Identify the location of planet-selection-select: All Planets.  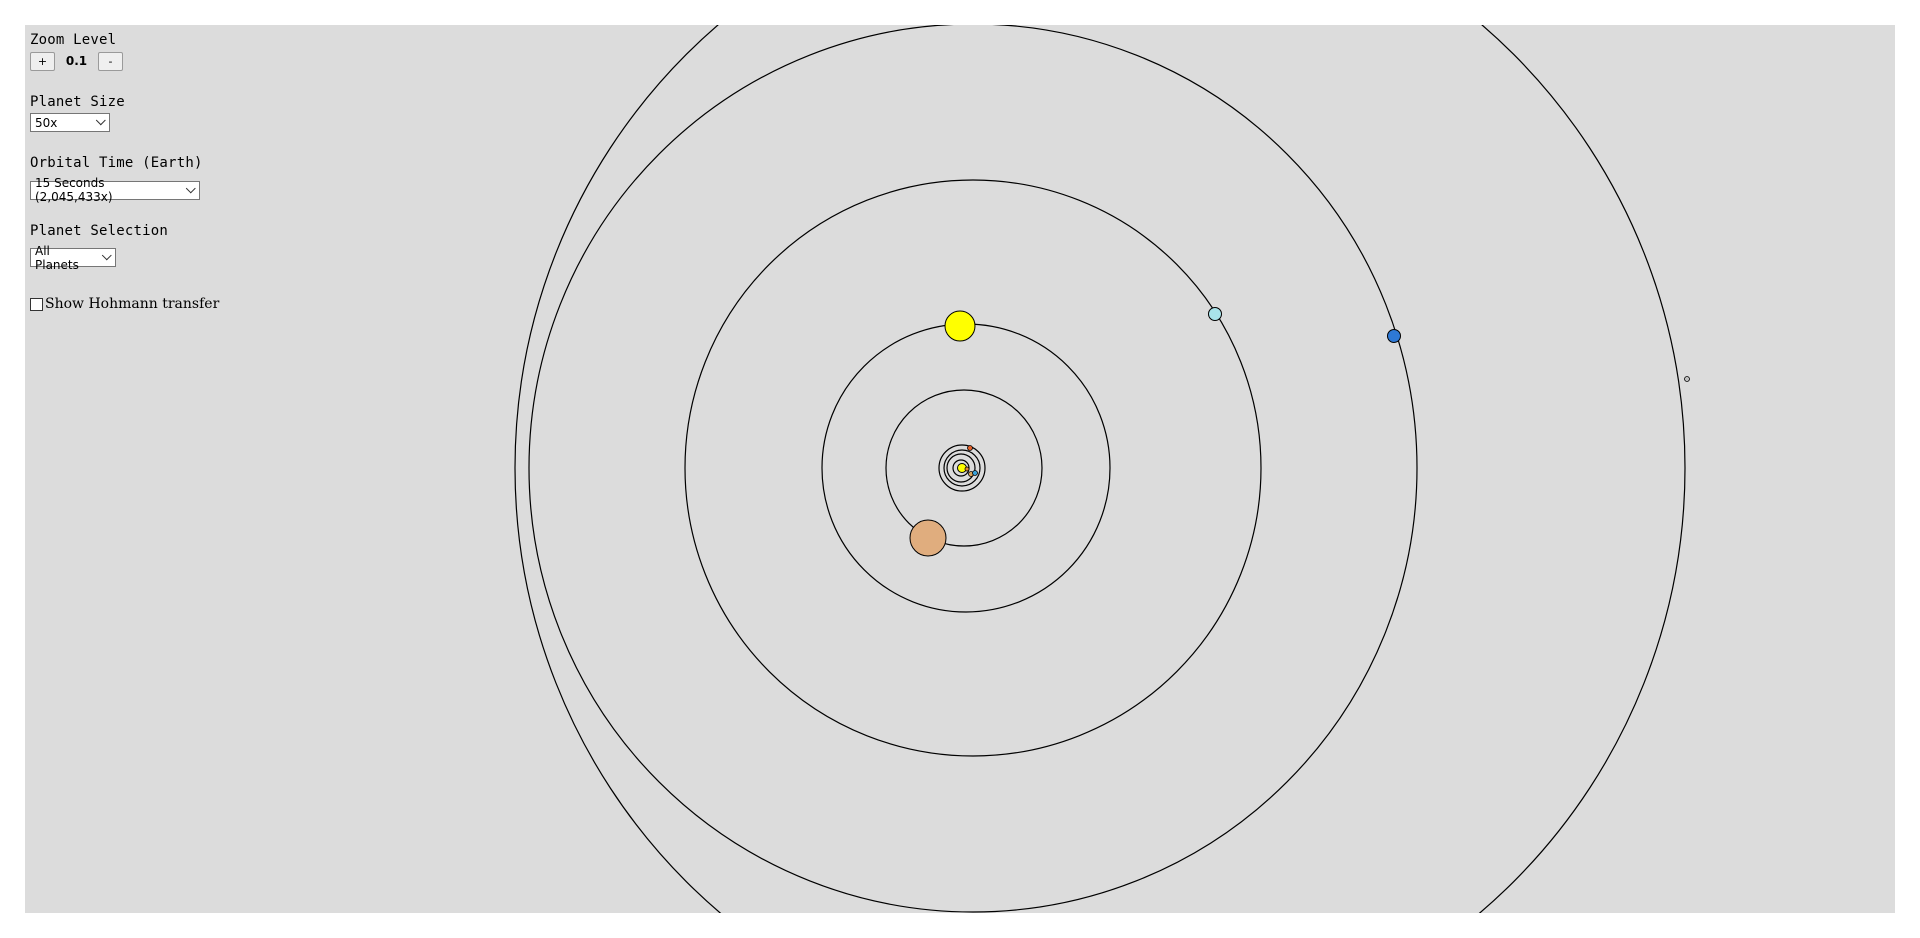
(73, 258).